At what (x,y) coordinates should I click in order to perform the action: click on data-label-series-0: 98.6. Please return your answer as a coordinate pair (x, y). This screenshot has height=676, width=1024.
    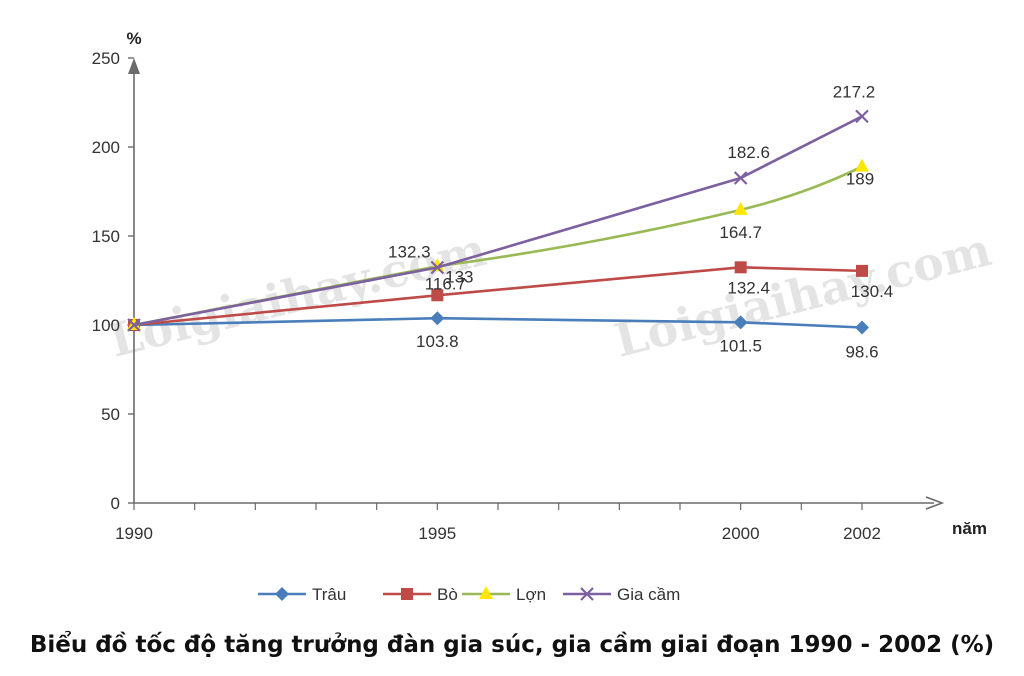
    Looking at the image, I should click on (861, 351).